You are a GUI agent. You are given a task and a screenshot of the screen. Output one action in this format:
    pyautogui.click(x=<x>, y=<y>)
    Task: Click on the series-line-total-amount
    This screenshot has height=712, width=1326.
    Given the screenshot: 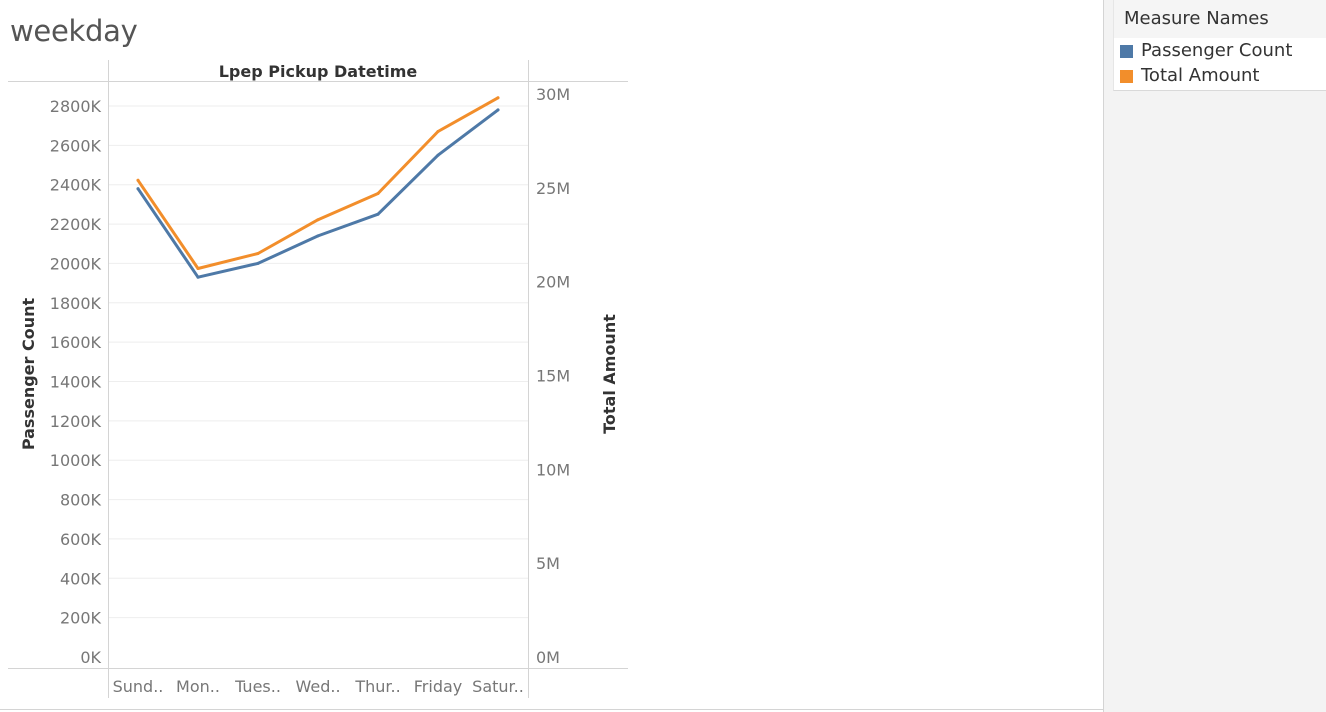 What is the action you would take?
    pyautogui.click(x=318, y=183)
    